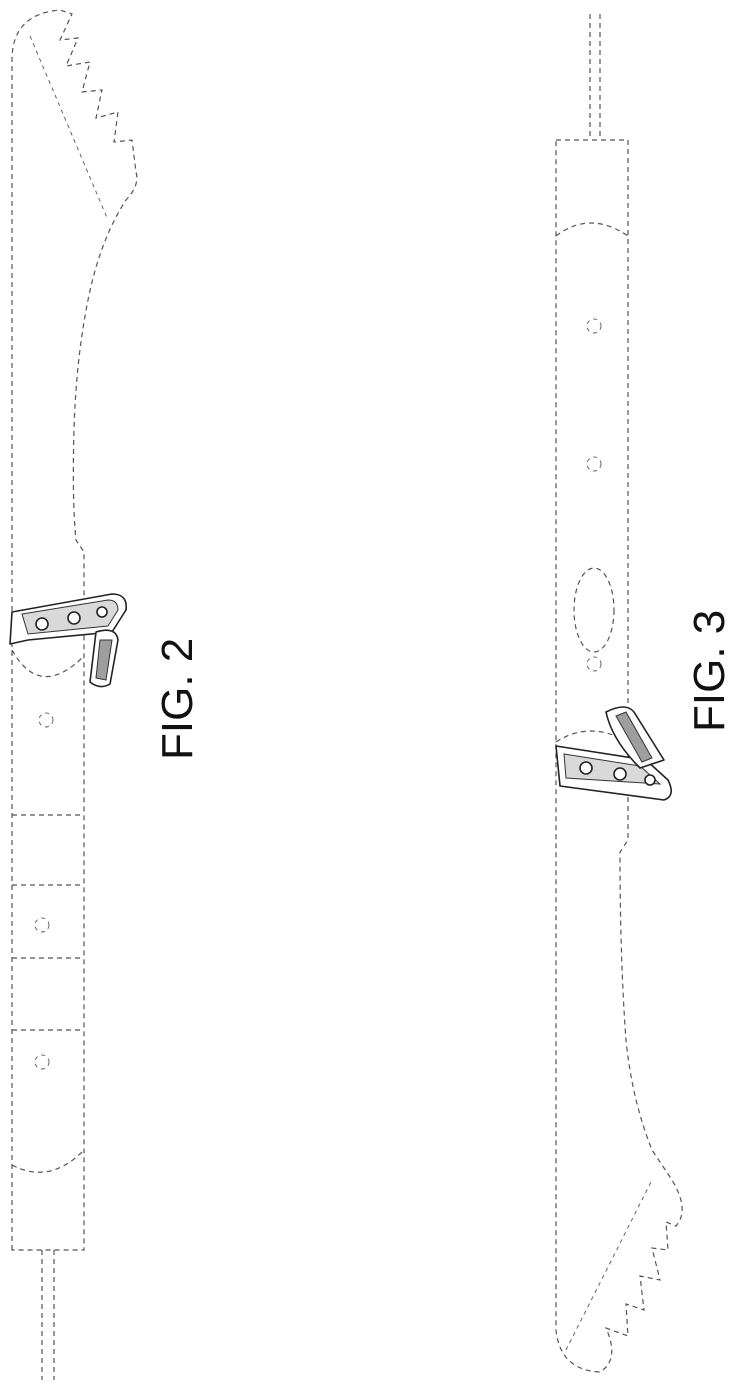 Image resolution: width=749 pixels, height=1392 pixels. Describe the element at coordinates (48, 1161) in the screenshot. I see `fig2-lower-arc` at that location.